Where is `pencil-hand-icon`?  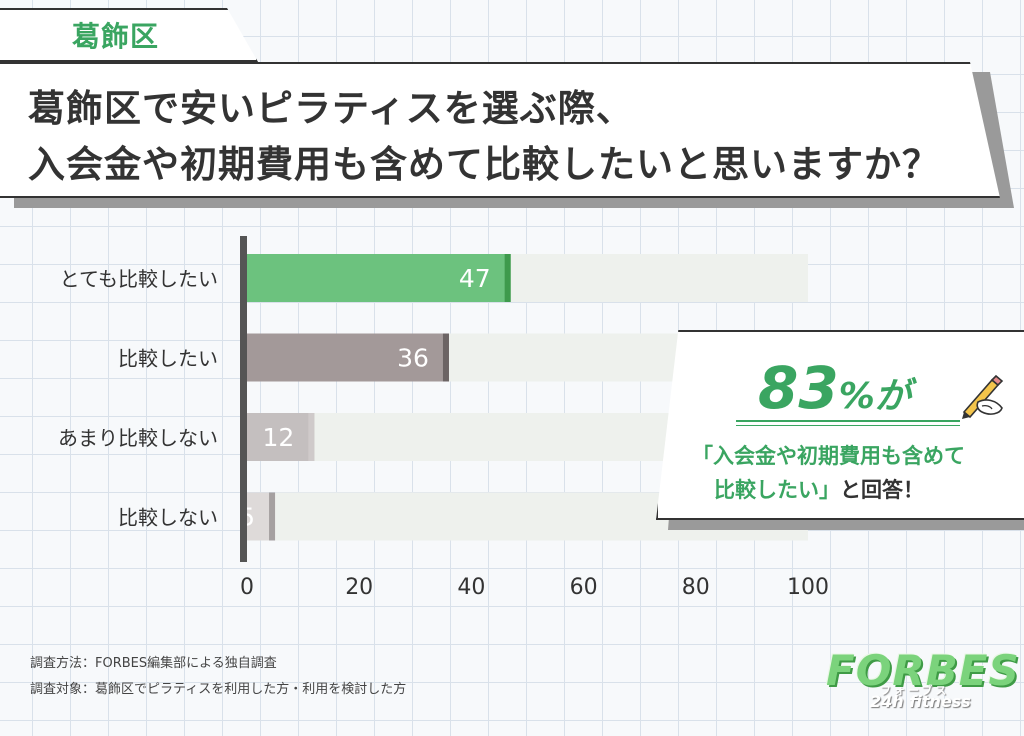 pencil-hand-icon is located at coordinates (983, 396).